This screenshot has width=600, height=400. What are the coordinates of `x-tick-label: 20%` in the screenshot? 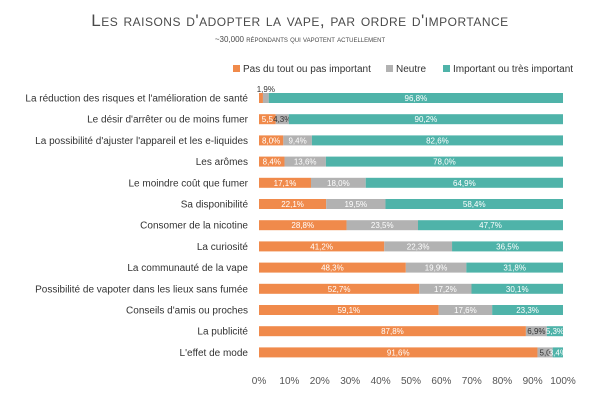 It's located at (320, 381).